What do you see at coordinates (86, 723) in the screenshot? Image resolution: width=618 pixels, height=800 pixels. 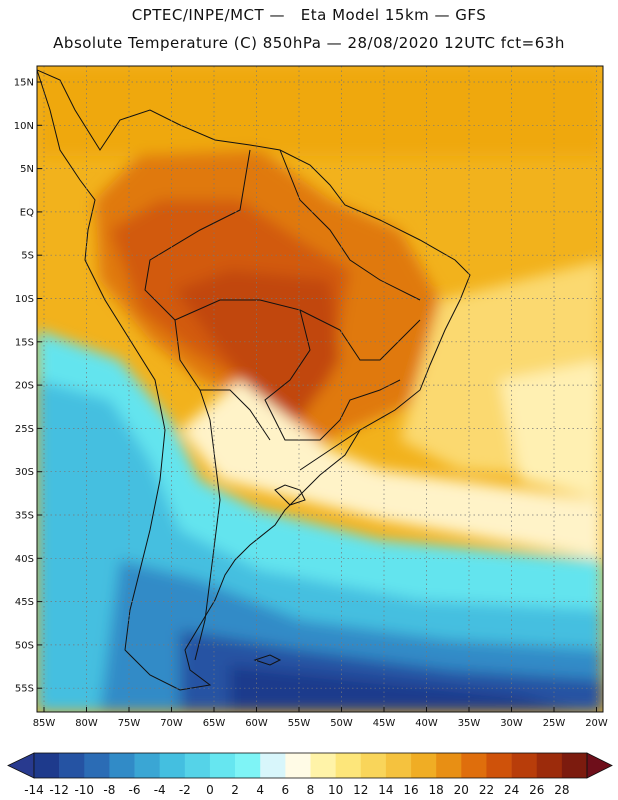 I see `lon-label: 80W` at bounding box center [86, 723].